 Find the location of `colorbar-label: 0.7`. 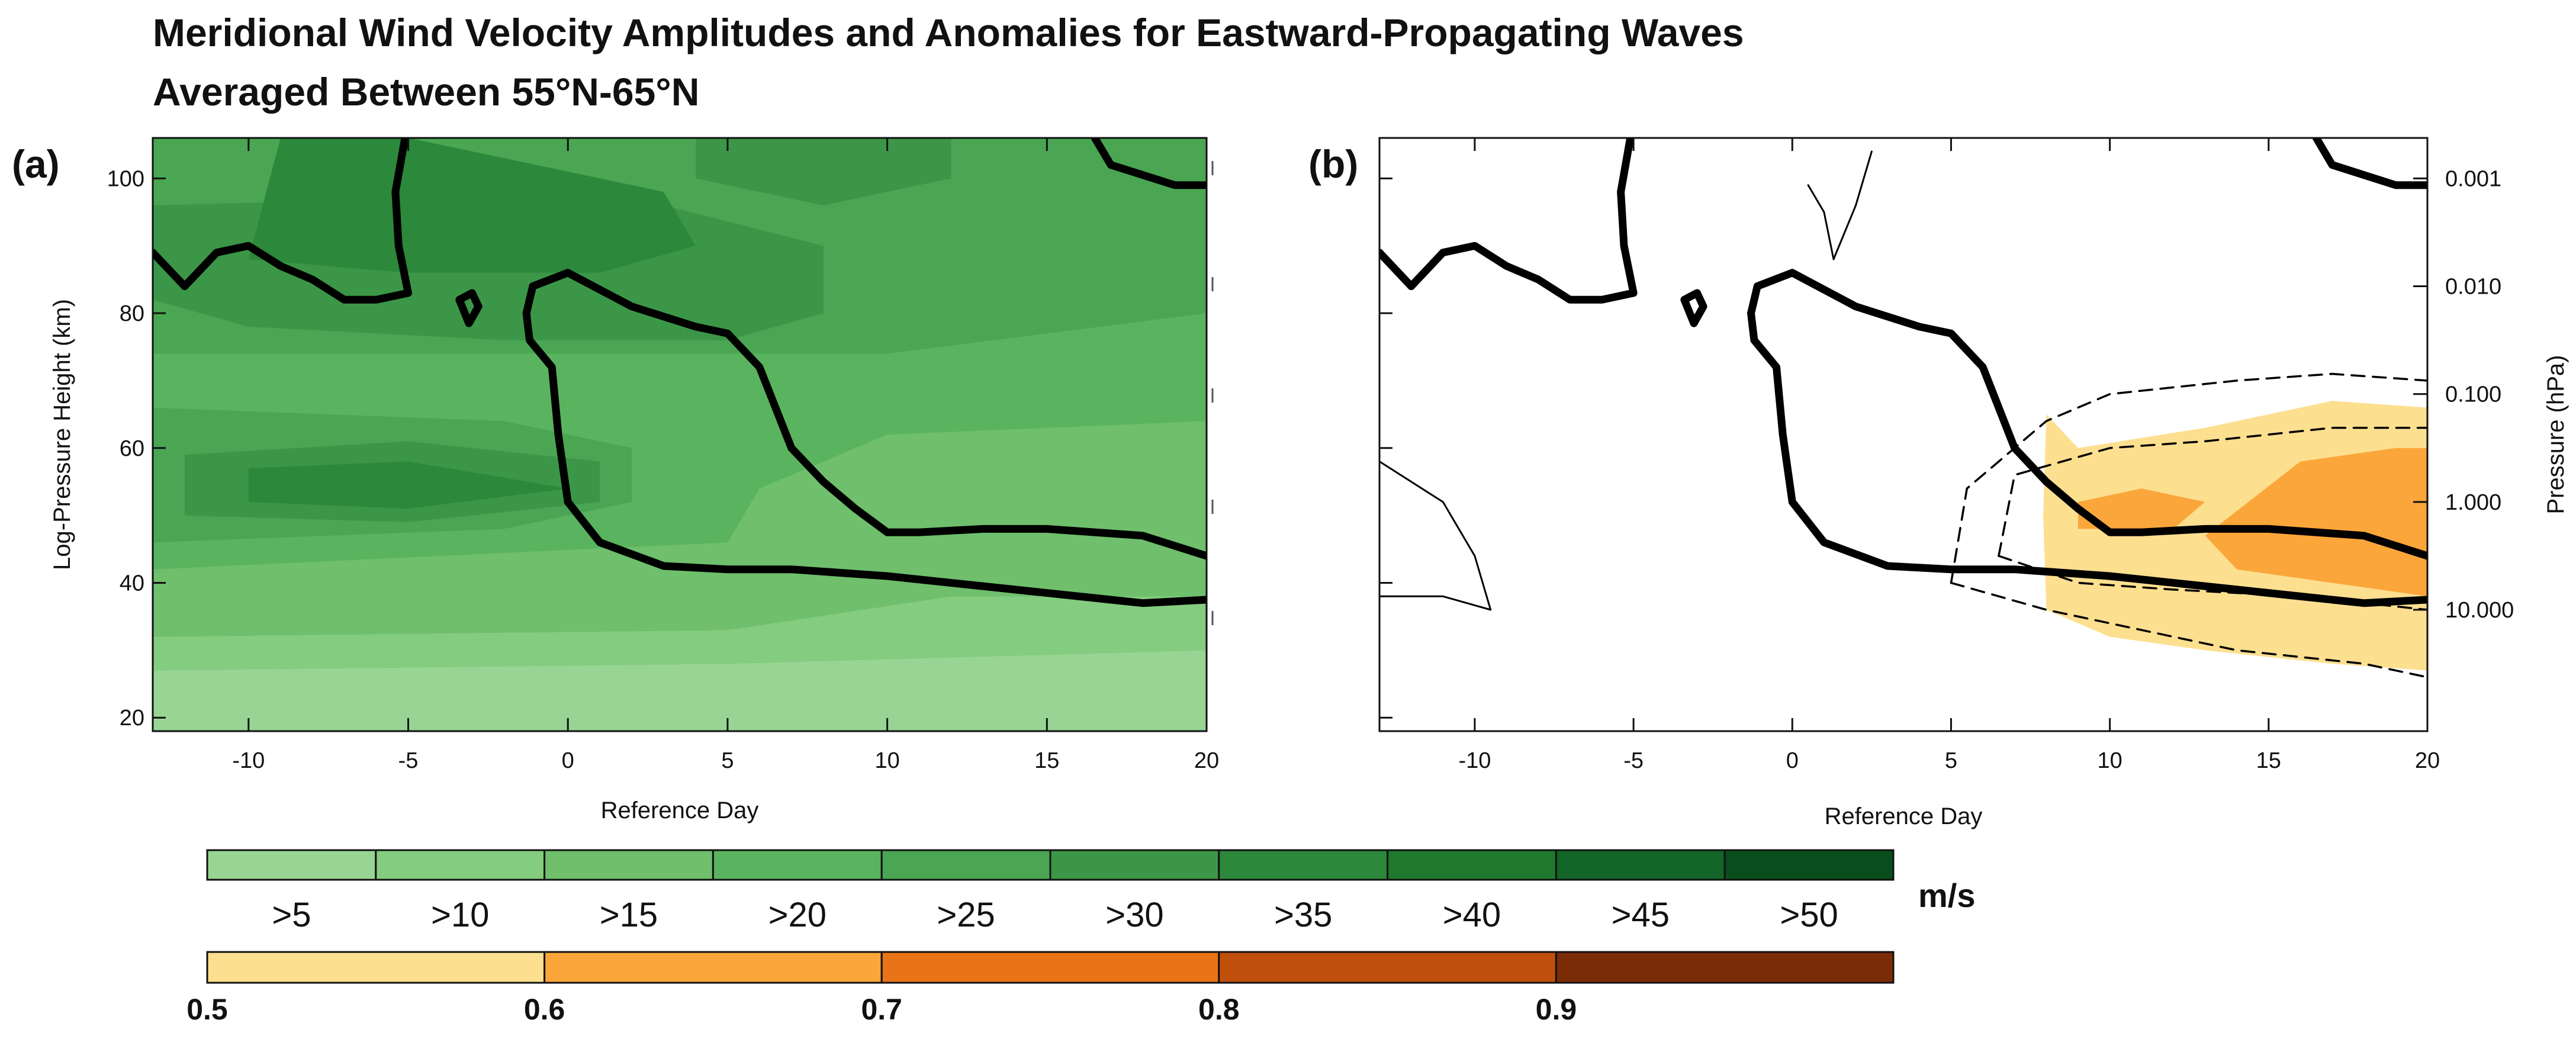

colorbar-label: 0.7 is located at coordinates (882, 1009).